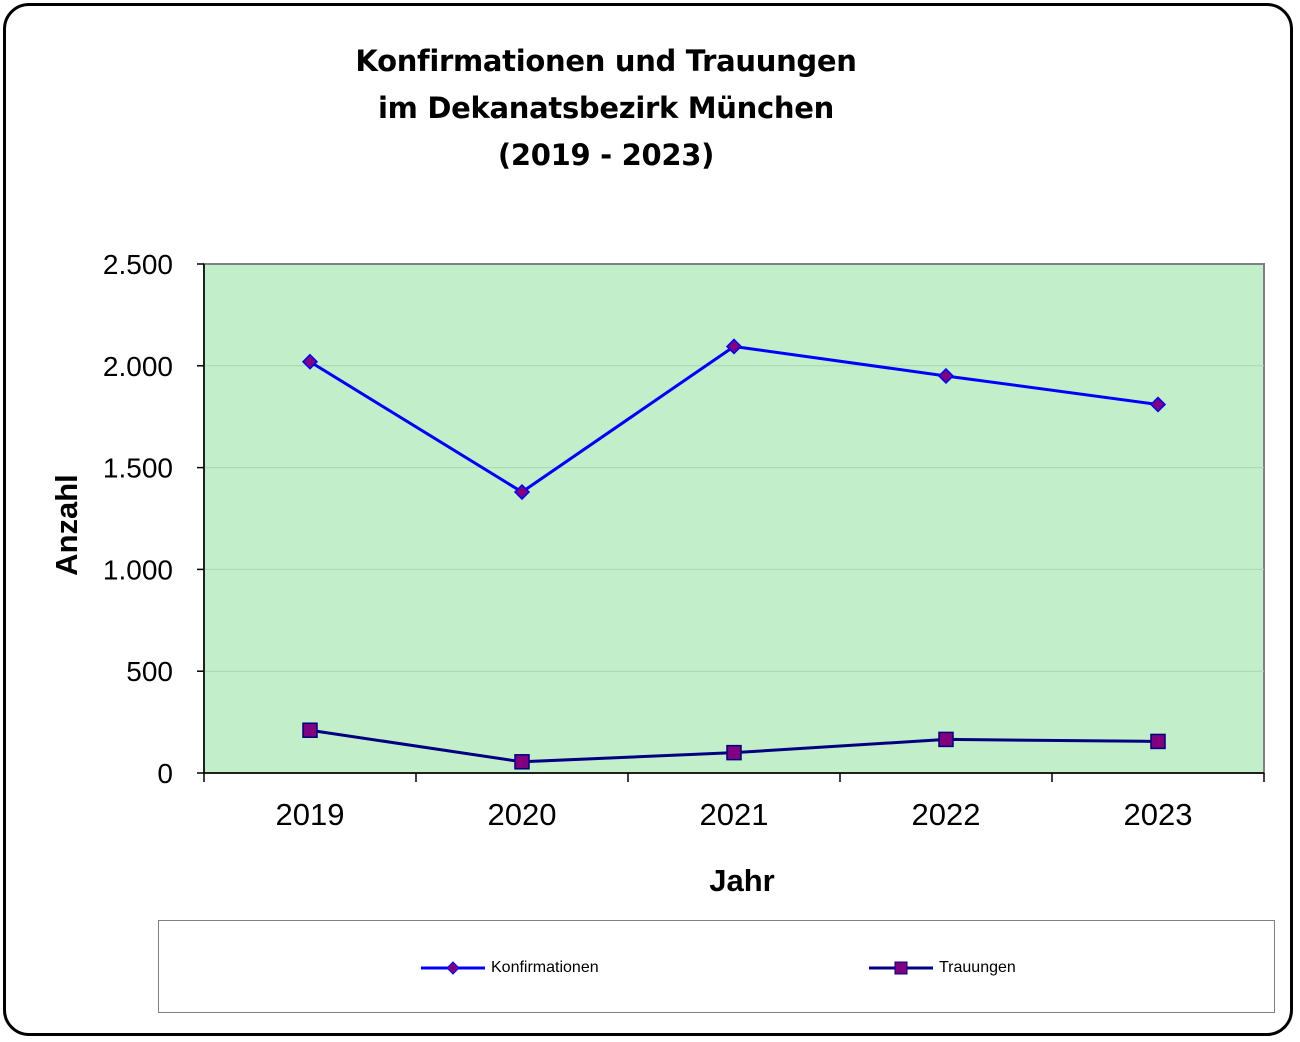 The image size is (1300, 1042). I want to click on data-point-konfirmationen-2023, so click(1158, 404).